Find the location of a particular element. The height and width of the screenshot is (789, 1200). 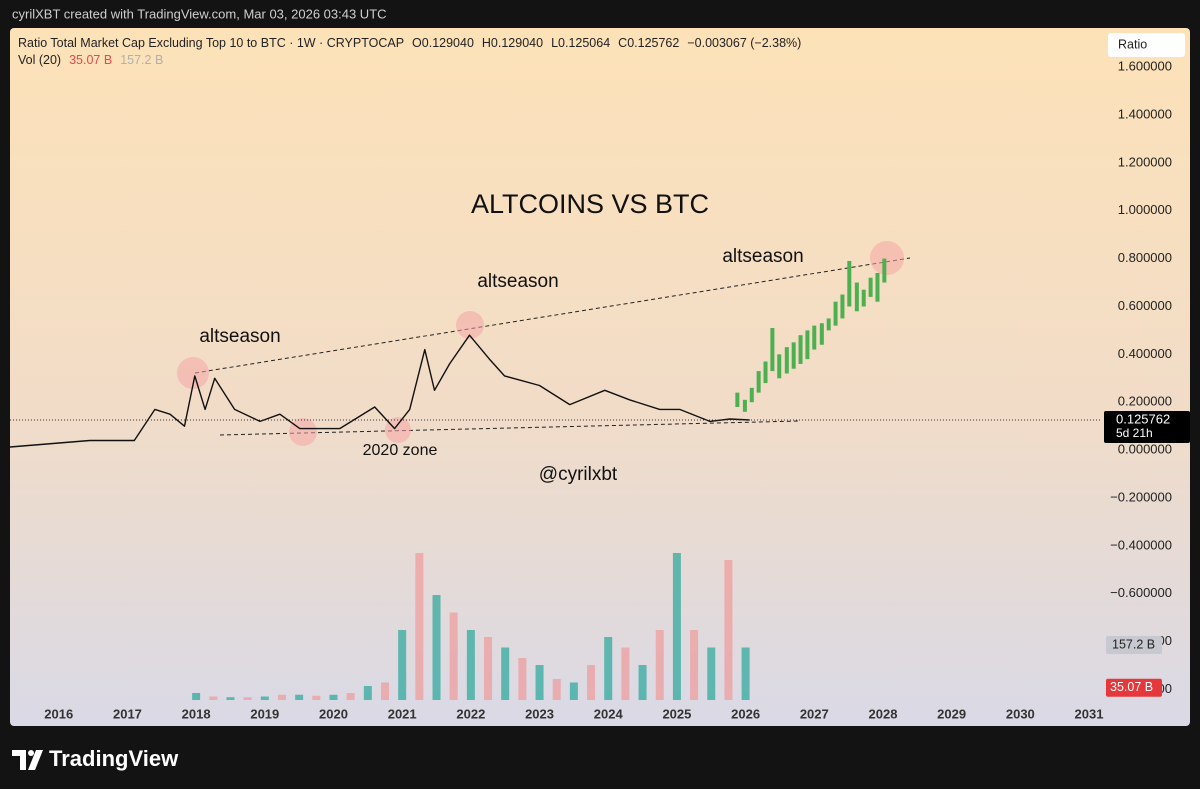

y-tick-label: 0.000000 is located at coordinates (1145, 449).